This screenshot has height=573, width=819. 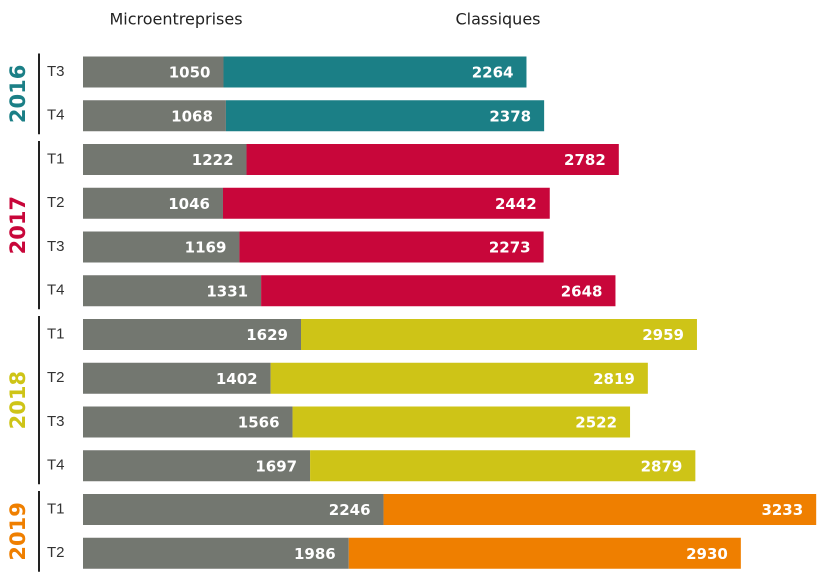 I want to click on group-label: 2019, so click(x=18, y=531).